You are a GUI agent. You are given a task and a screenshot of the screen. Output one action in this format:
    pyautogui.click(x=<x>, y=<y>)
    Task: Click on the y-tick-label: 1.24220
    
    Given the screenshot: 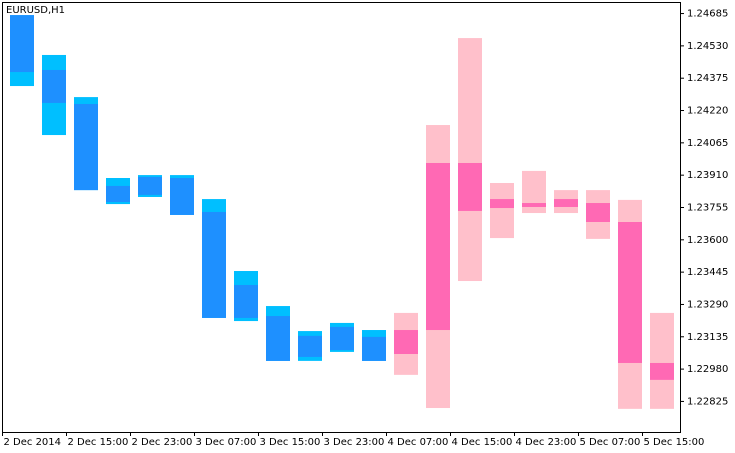 What is the action you would take?
    pyautogui.click(x=707, y=111)
    